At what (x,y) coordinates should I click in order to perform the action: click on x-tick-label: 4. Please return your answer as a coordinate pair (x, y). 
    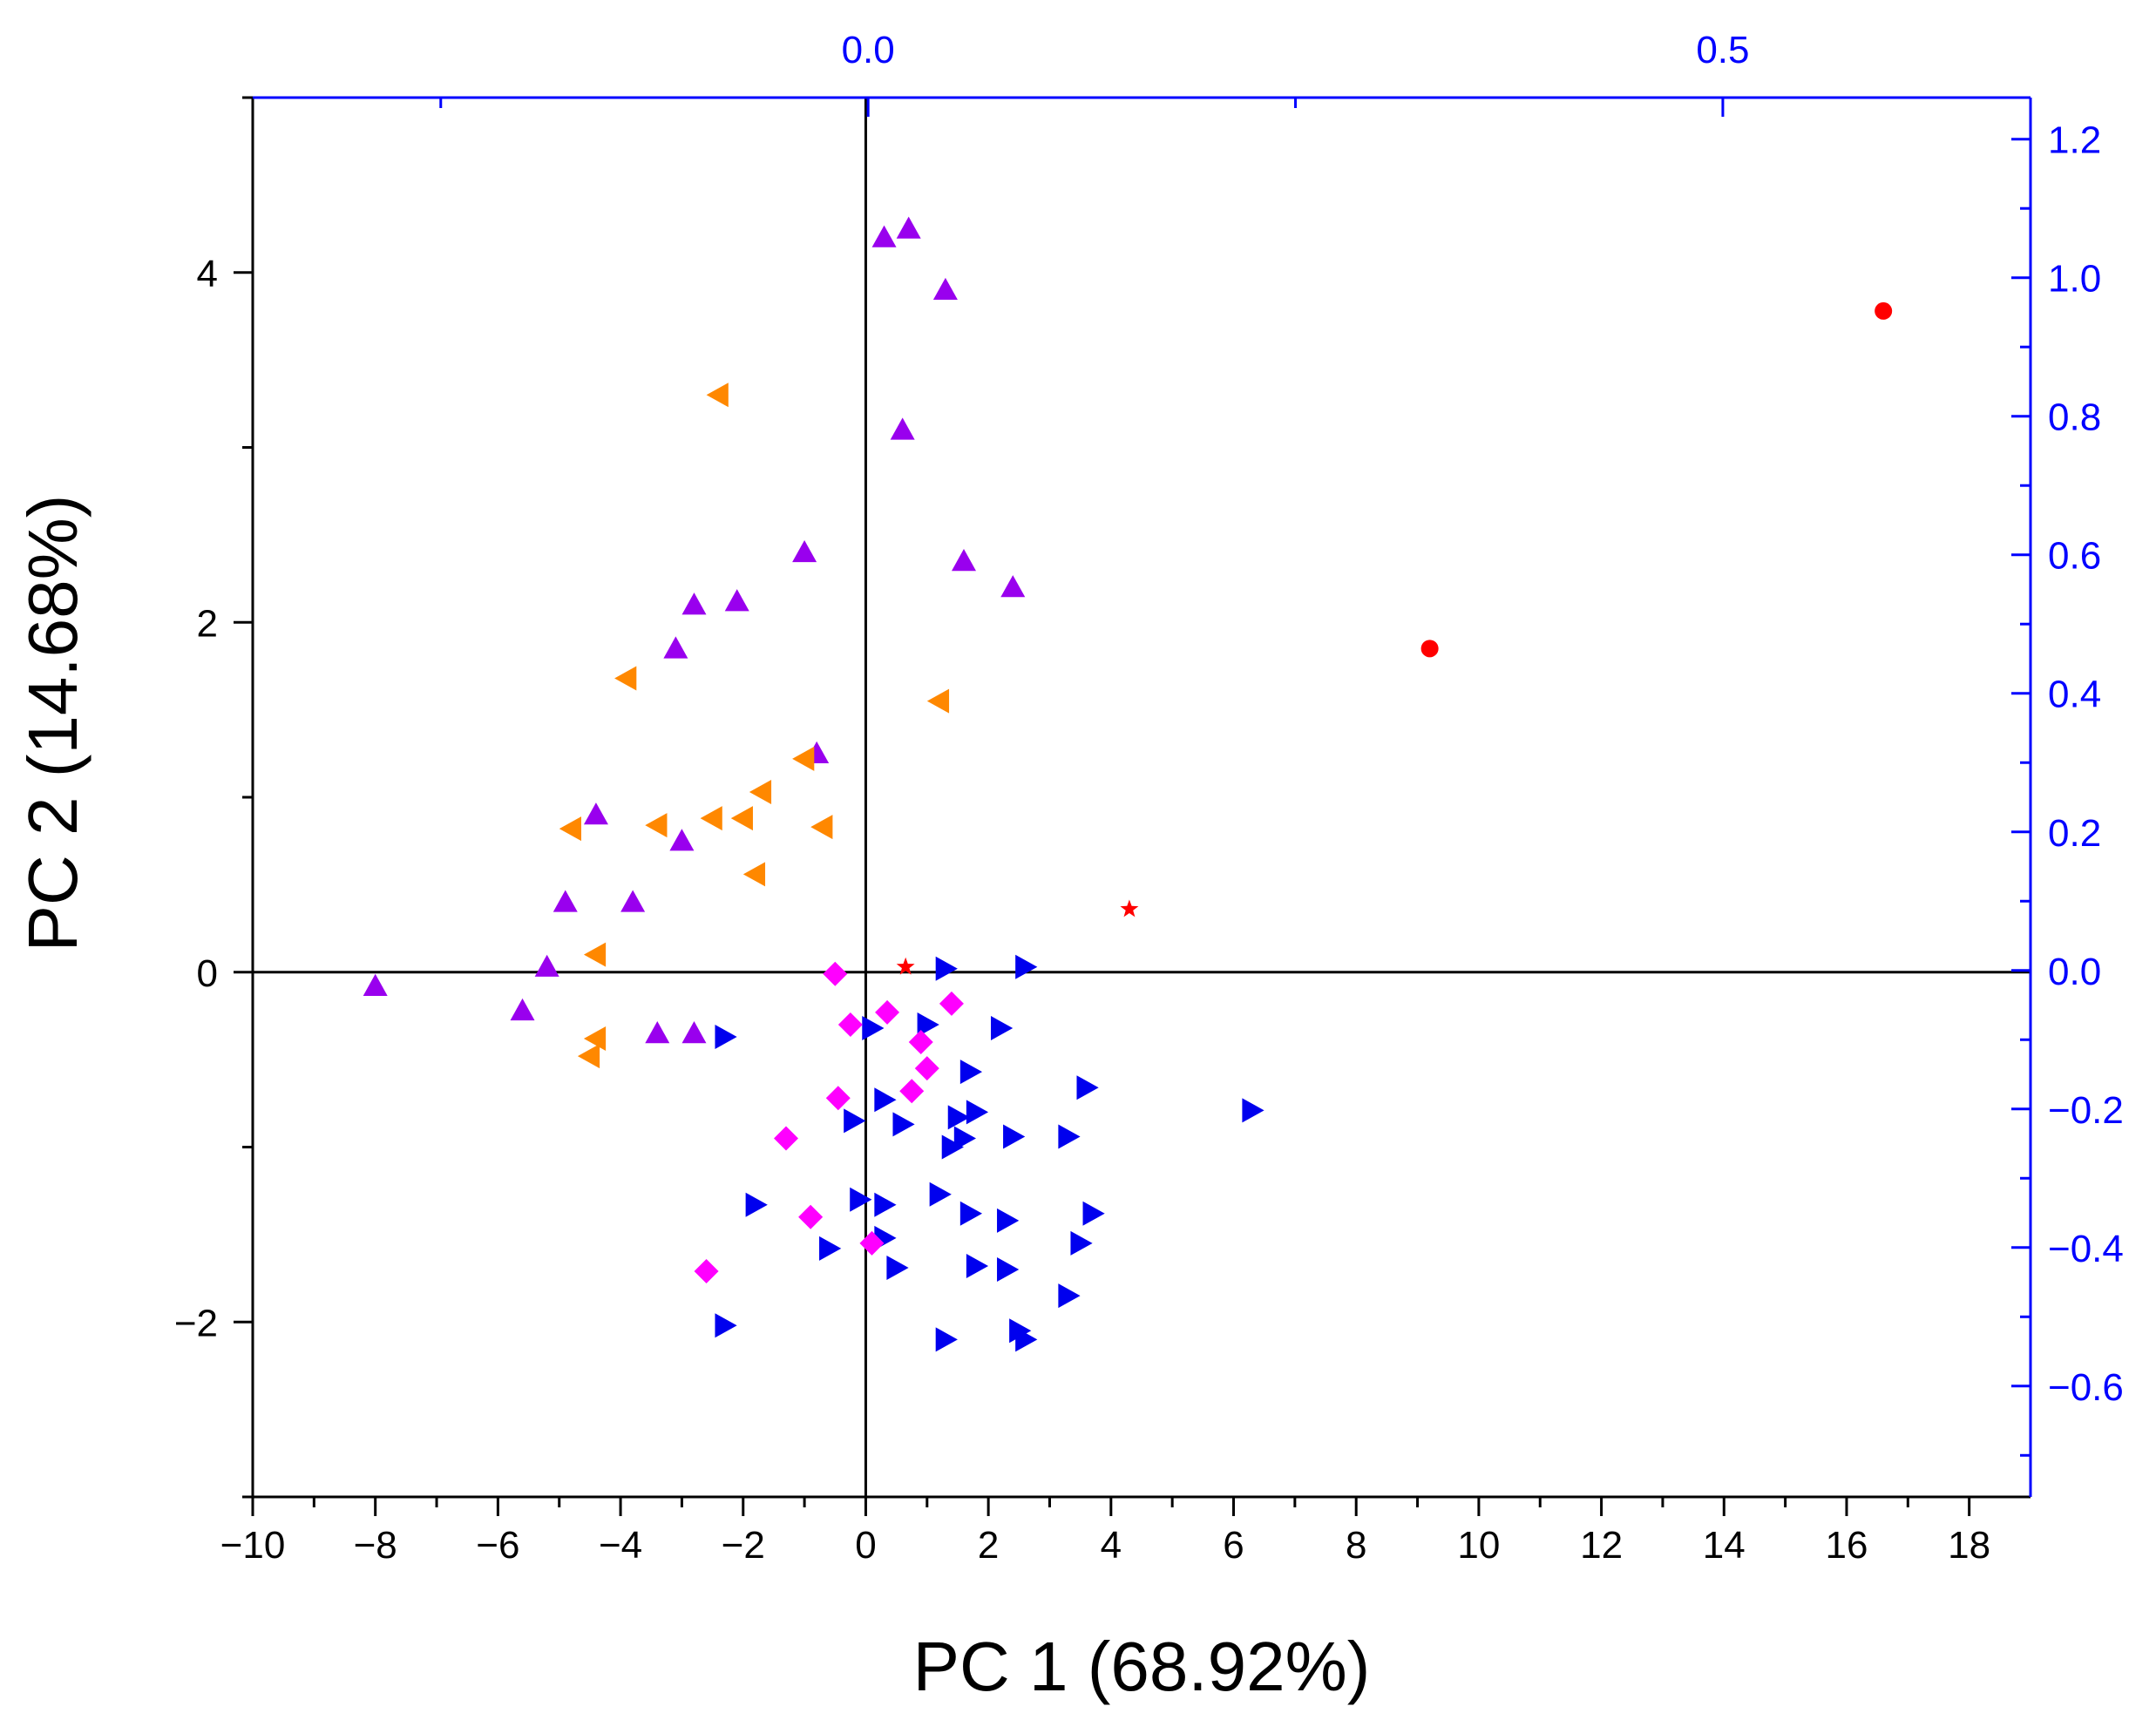
    Looking at the image, I should click on (1111, 1545).